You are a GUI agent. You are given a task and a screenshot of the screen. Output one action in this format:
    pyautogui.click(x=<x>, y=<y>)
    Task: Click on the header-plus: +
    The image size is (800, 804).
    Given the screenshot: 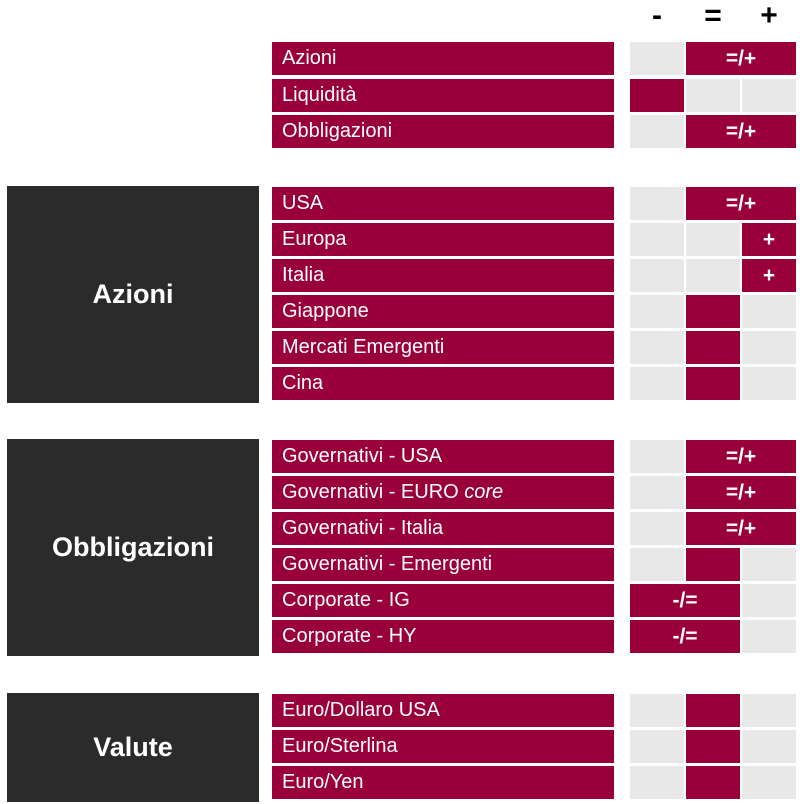 What is the action you would take?
    pyautogui.click(x=769, y=16)
    